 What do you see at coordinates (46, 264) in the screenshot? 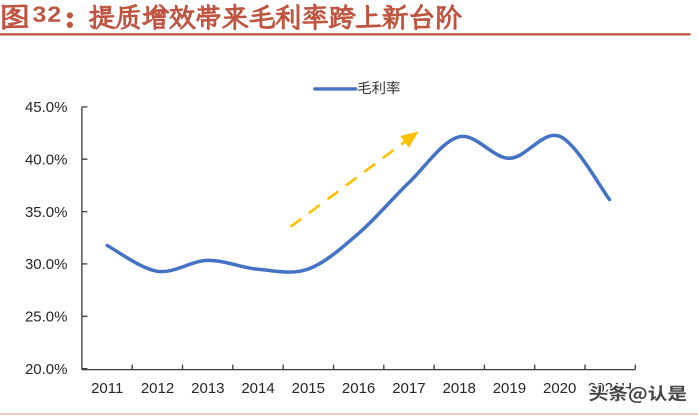
I see `svg-text: 30.0%` at bounding box center [46, 264].